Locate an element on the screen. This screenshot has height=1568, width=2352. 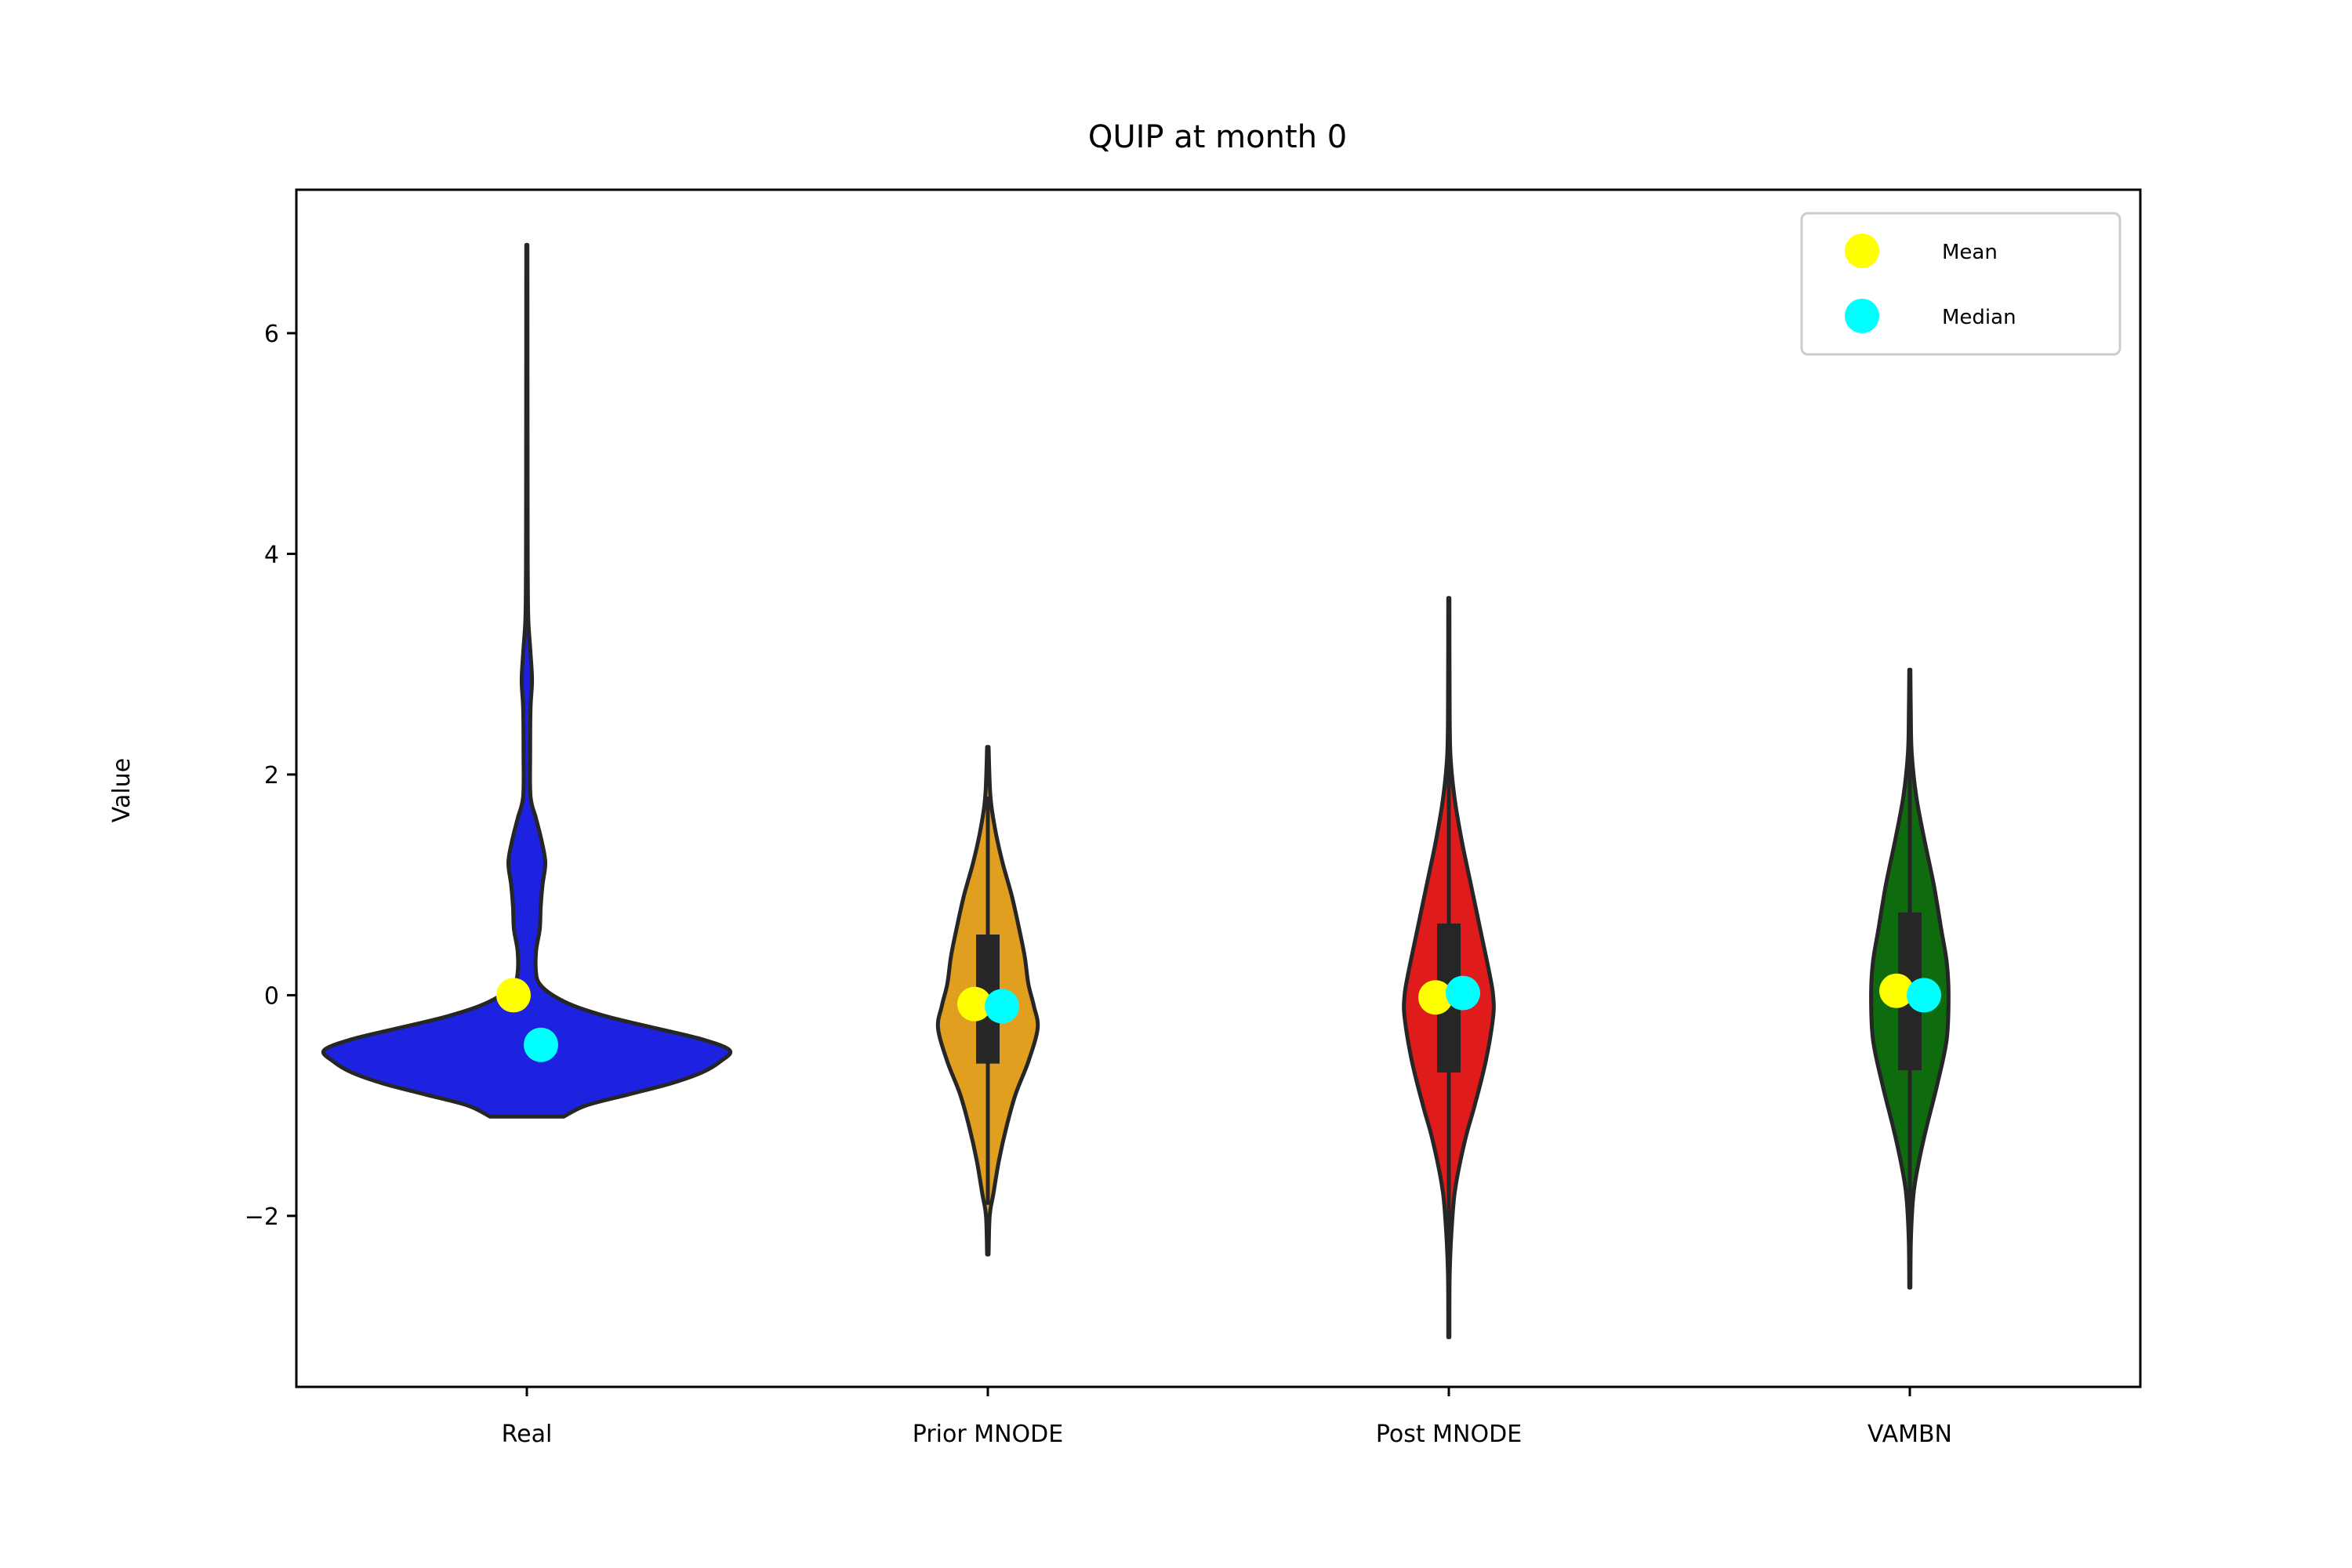
y-tick-label: 6 is located at coordinates (271, 334).